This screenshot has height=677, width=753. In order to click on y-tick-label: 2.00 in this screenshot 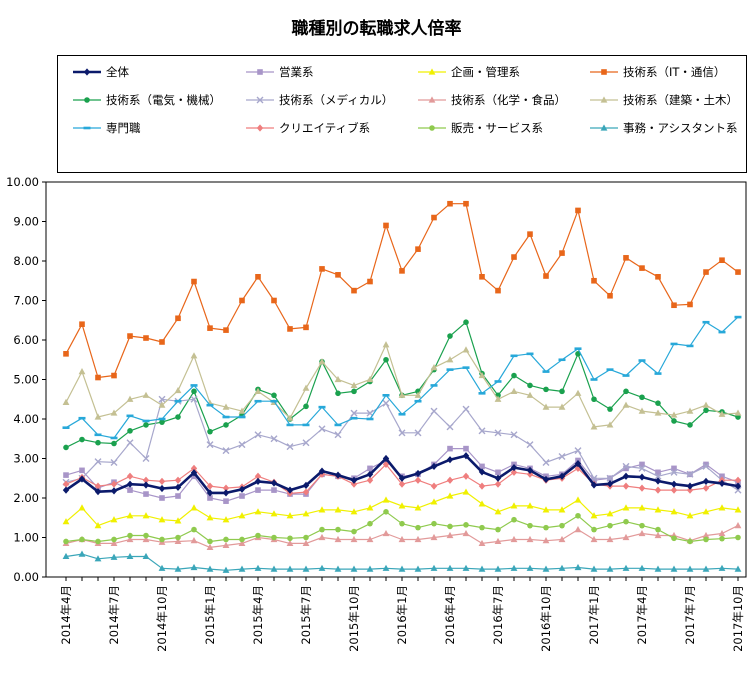, I will do `click(26, 498)`.